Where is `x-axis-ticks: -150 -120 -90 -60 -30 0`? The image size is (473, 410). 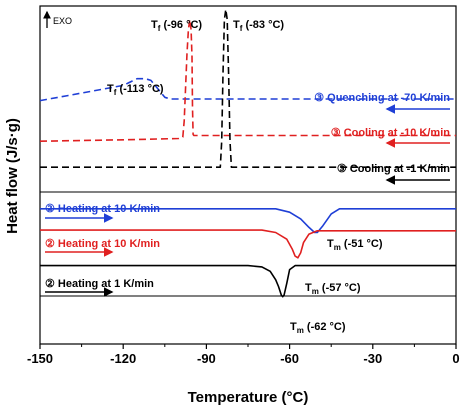 x-axis-ticks: -150 -120 -90 -60 -30 0 is located at coordinates (243, 355).